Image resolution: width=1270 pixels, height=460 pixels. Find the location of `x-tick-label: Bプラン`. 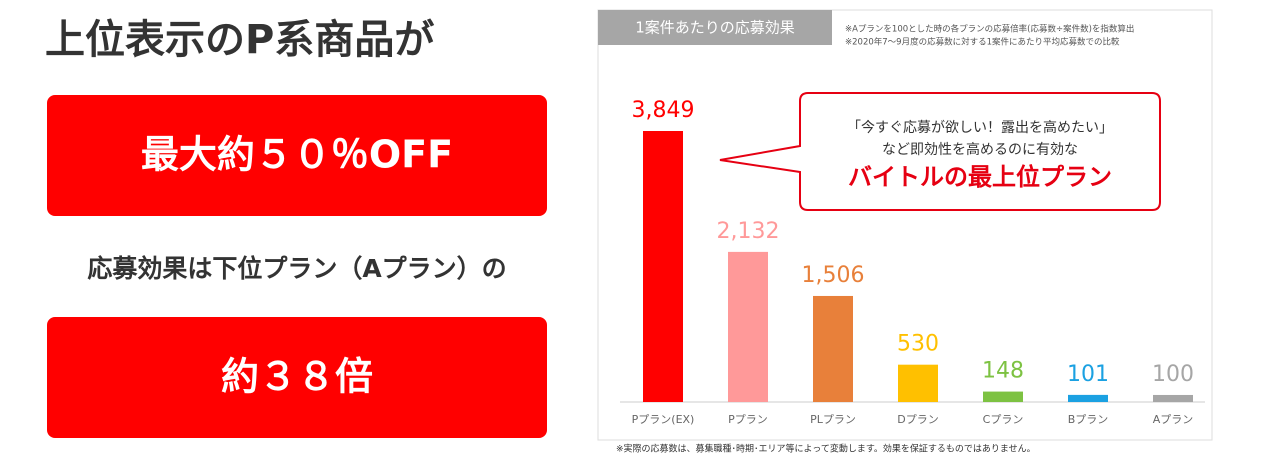

x-tick-label: Bプラン is located at coordinates (1088, 419).